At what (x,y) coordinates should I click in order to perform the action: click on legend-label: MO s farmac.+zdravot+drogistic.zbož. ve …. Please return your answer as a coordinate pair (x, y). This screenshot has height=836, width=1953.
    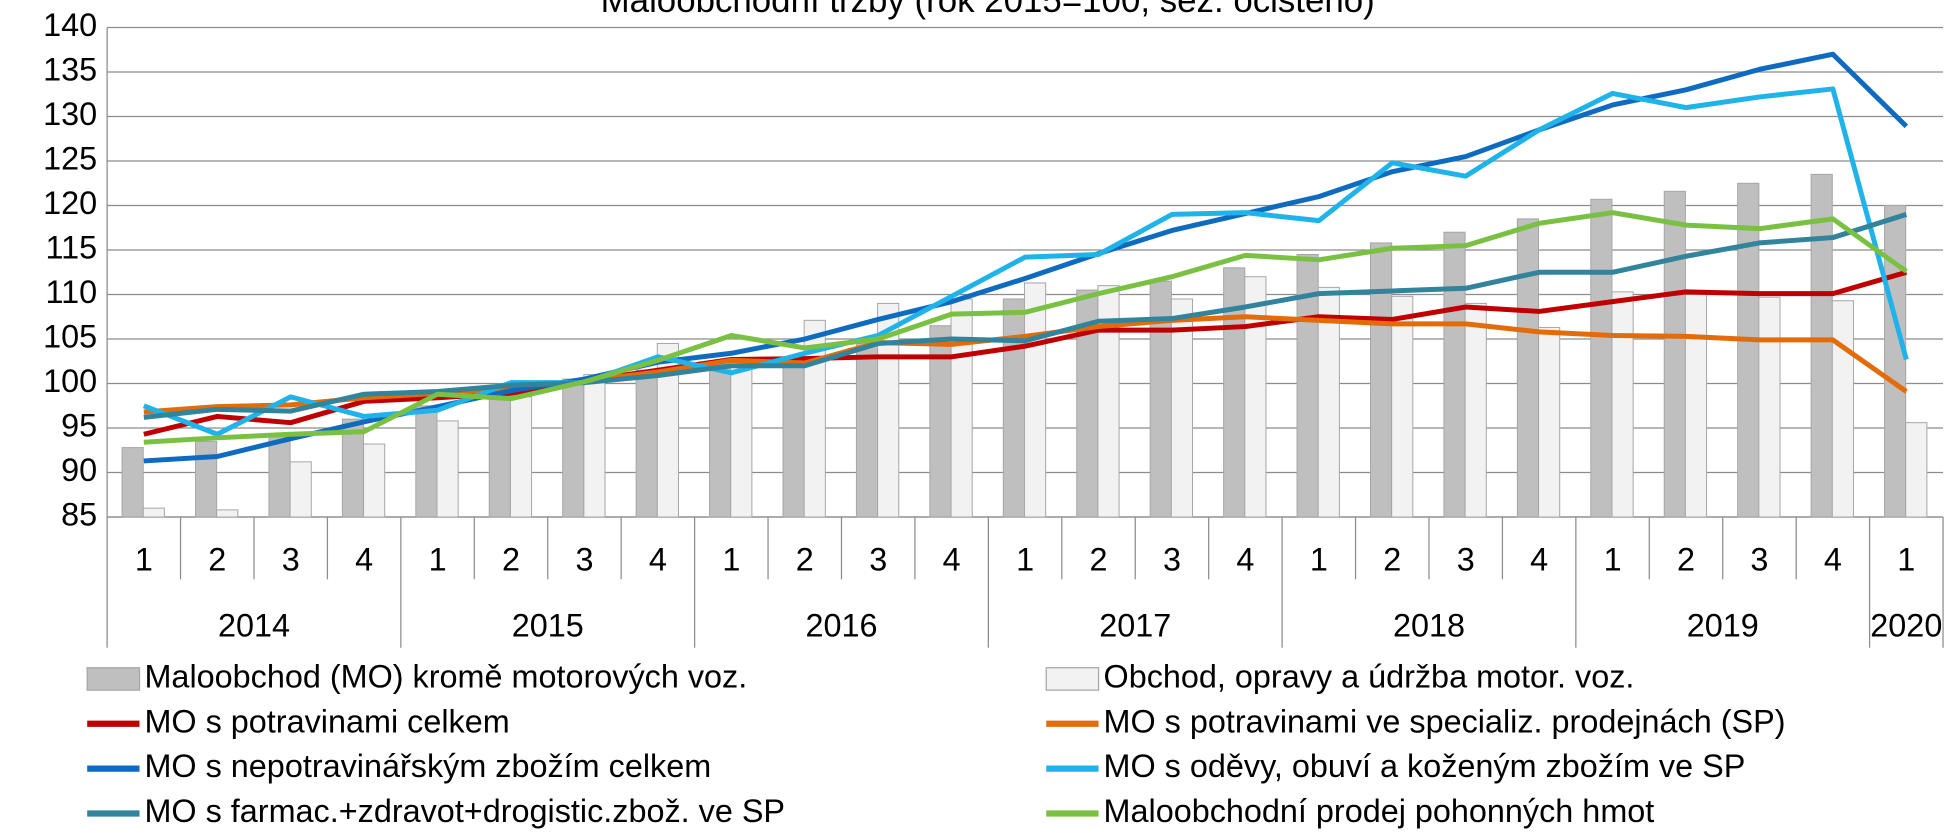
    Looking at the image, I should click on (464, 811).